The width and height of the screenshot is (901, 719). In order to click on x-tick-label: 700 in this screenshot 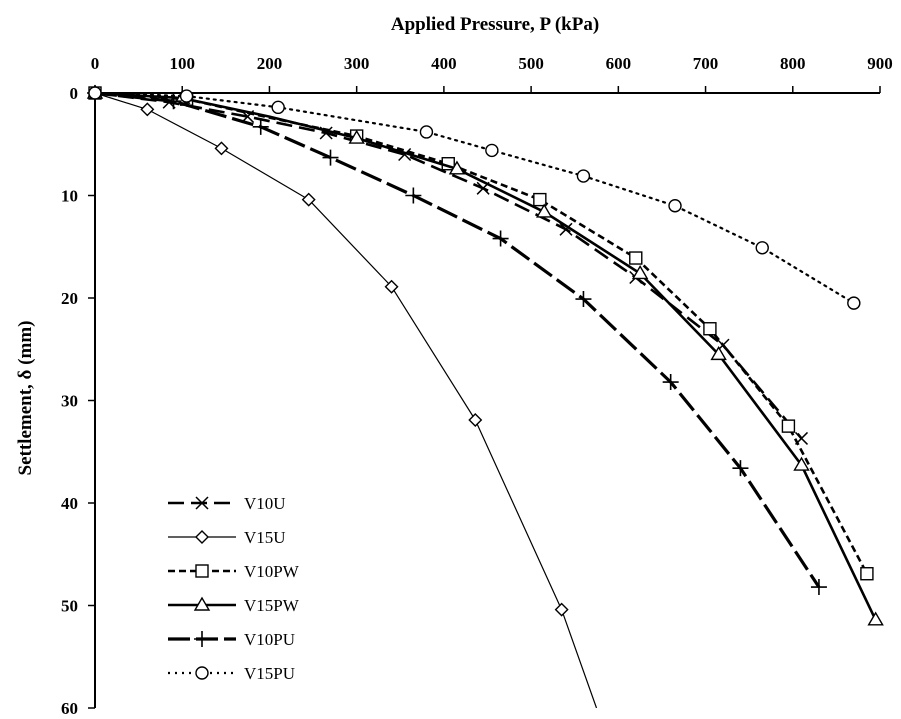, I will do `click(706, 63)`.